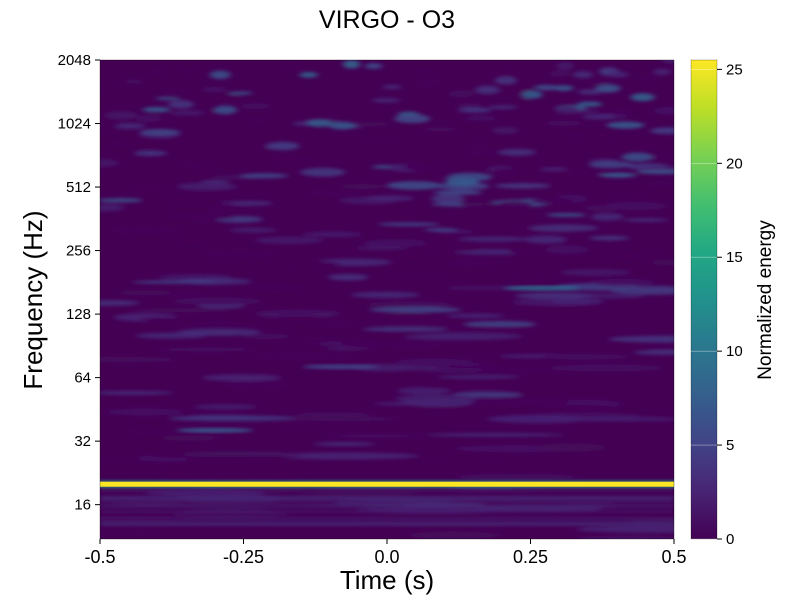 Image resolution: width=800 pixels, height=600 pixels. I want to click on x-tick-label: 0.5, so click(673, 557).